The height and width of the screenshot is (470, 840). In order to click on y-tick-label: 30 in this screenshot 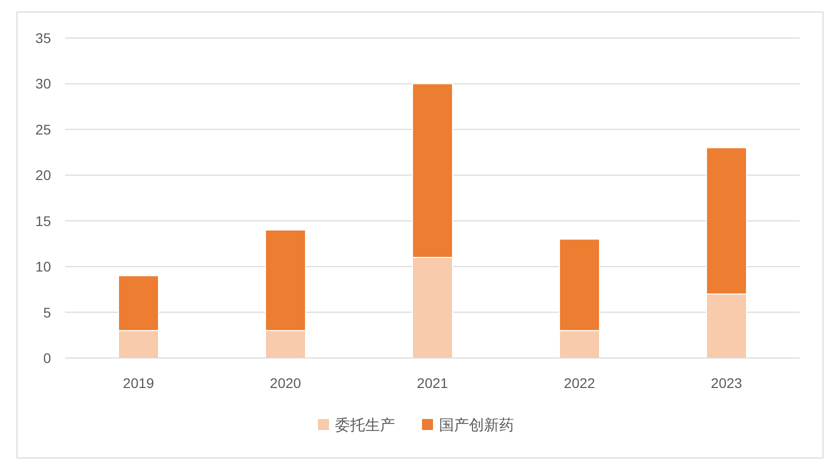, I will do `click(43, 84)`.